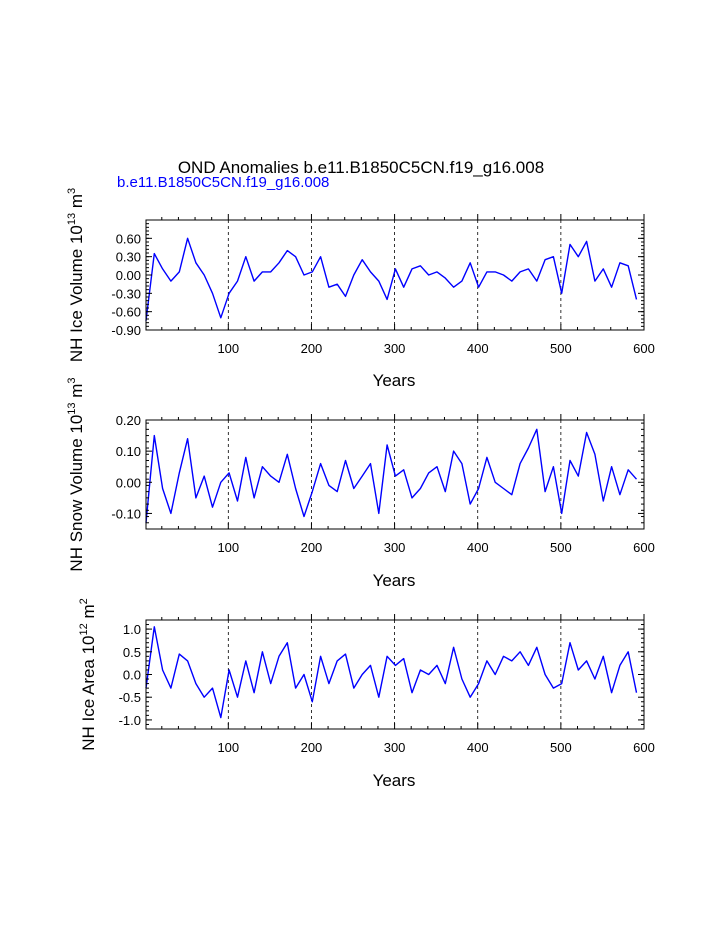  What do you see at coordinates (126, 330) in the screenshot?
I see `y-tick-label: -0.90` at bounding box center [126, 330].